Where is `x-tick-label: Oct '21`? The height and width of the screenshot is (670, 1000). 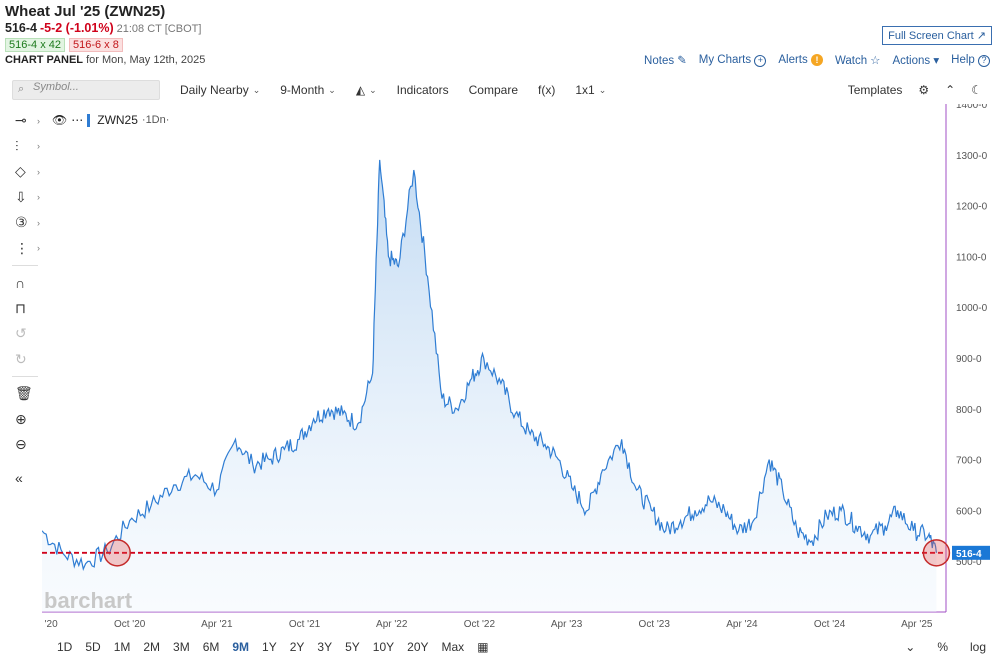
x-tick-label: Oct '21 is located at coordinates (305, 624).